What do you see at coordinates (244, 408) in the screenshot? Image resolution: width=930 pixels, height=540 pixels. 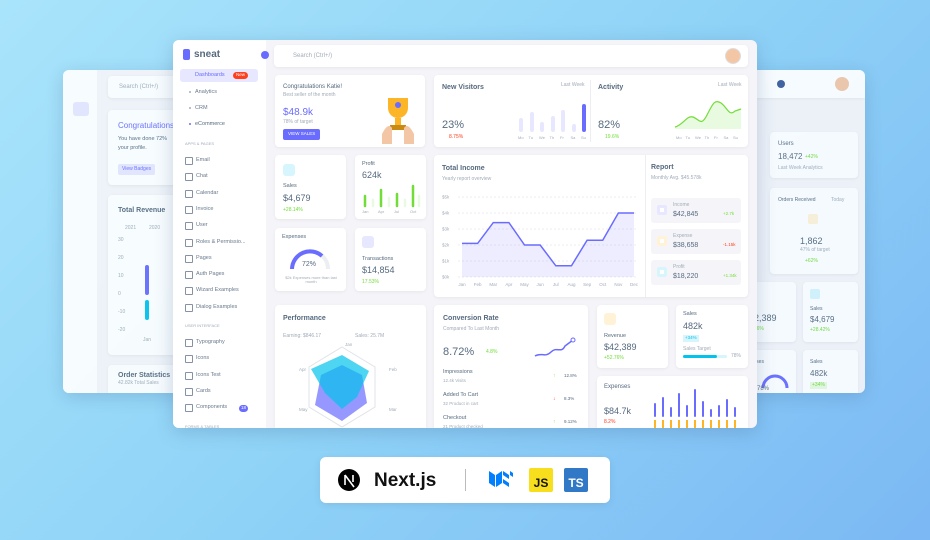 I see `nav-badge: 18` at bounding box center [244, 408].